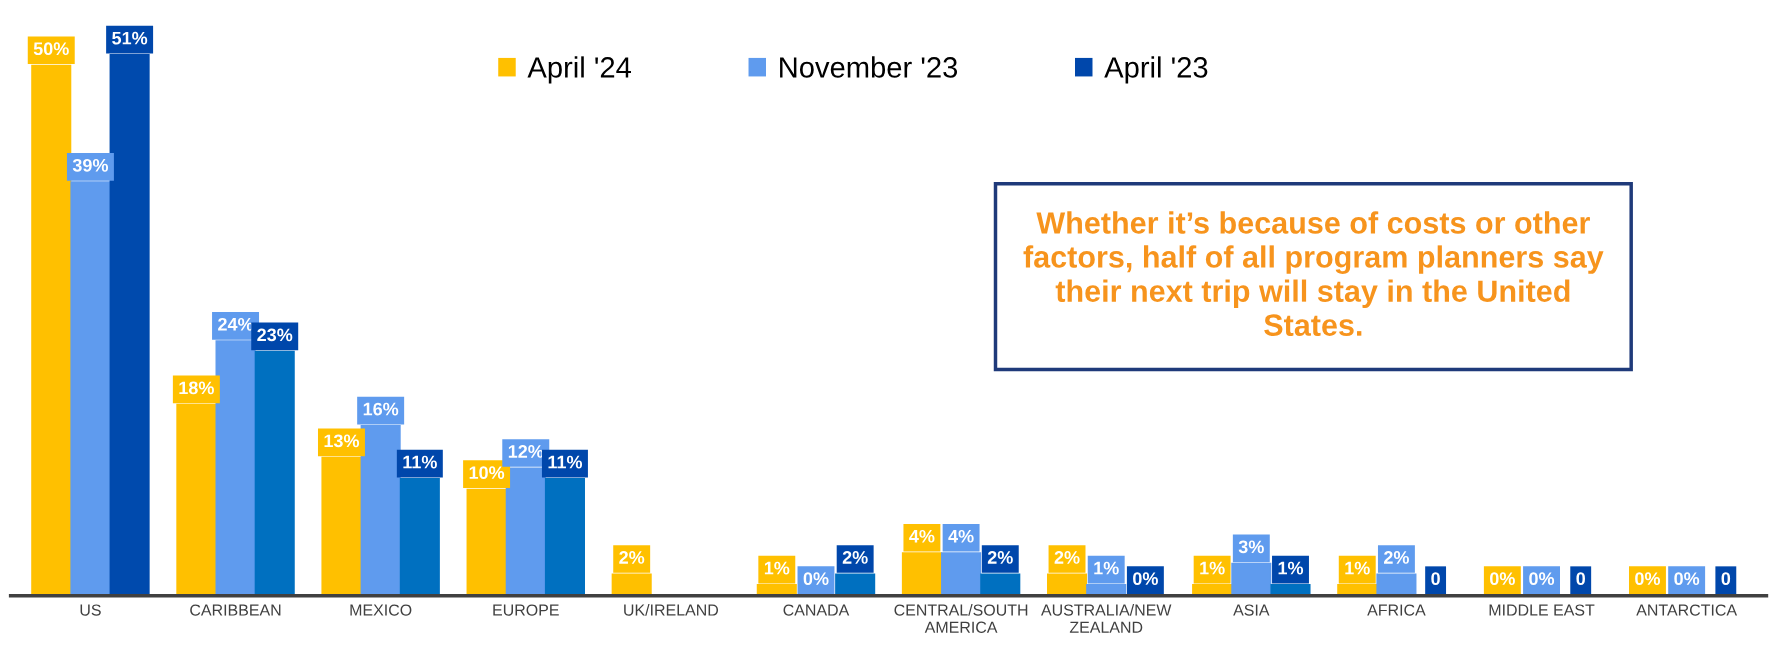 The image size is (1770, 651). Describe the element at coordinates (236, 324) in the screenshot. I see `data-label: 24%` at that location.